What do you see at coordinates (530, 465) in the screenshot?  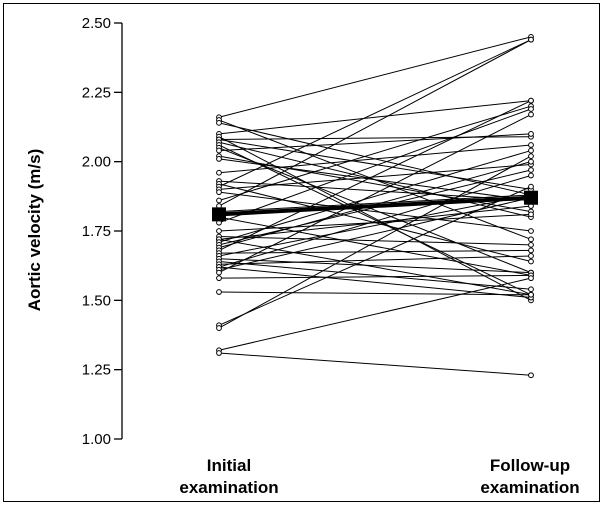 I see `category-label: Follow-up` at bounding box center [530, 465].